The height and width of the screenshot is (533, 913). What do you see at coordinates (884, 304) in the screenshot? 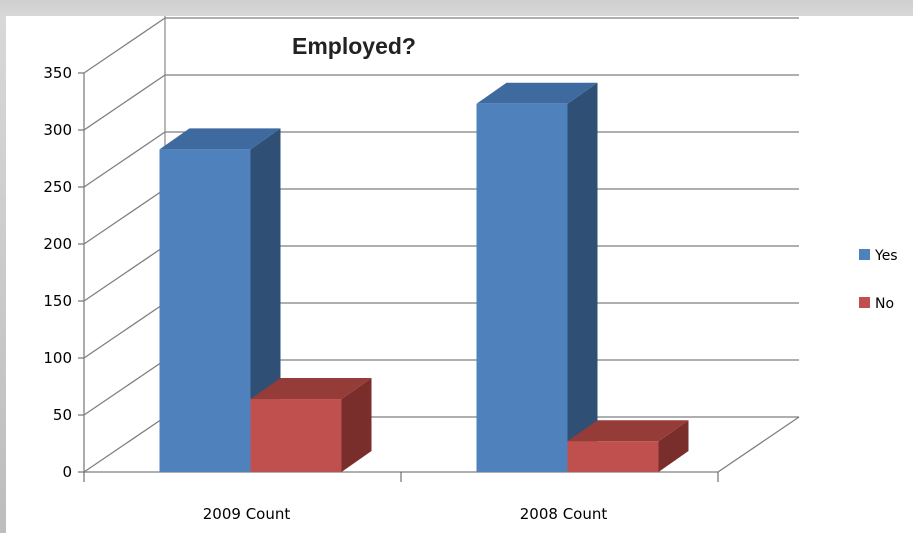
I see `legend-label: No` at bounding box center [884, 304].